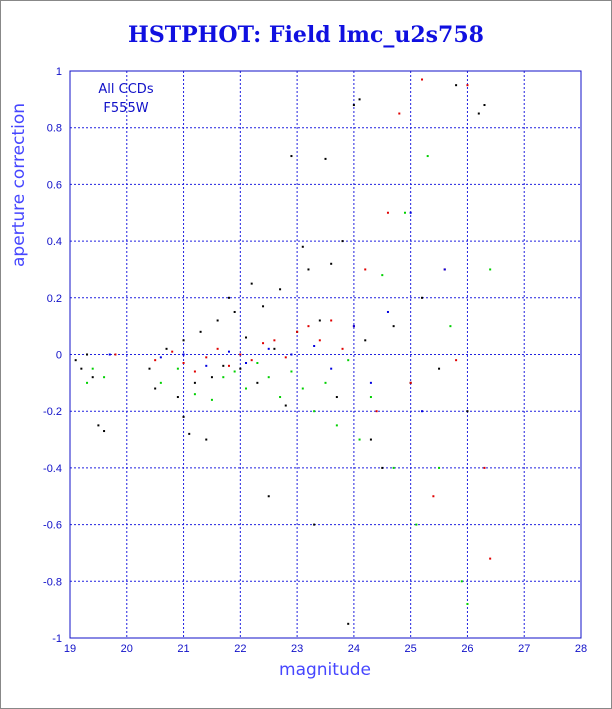 This screenshot has width=612, height=709. Describe the element at coordinates (70, 649) in the screenshot. I see `x-tick-label: 19` at that location.